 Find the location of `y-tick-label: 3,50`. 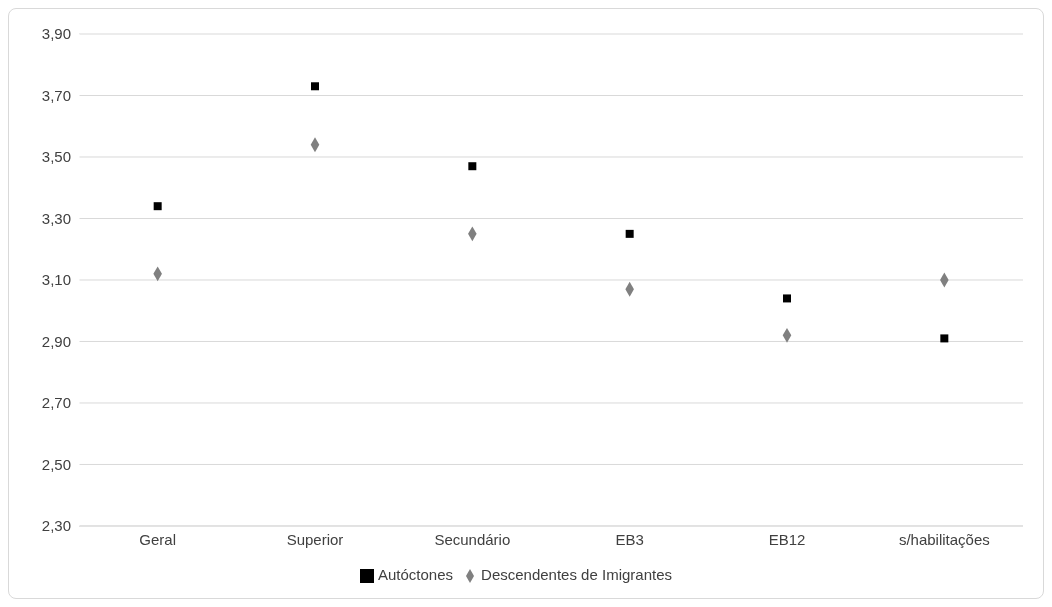

y-tick-label: 3,50 is located at coordinates (56, 157).